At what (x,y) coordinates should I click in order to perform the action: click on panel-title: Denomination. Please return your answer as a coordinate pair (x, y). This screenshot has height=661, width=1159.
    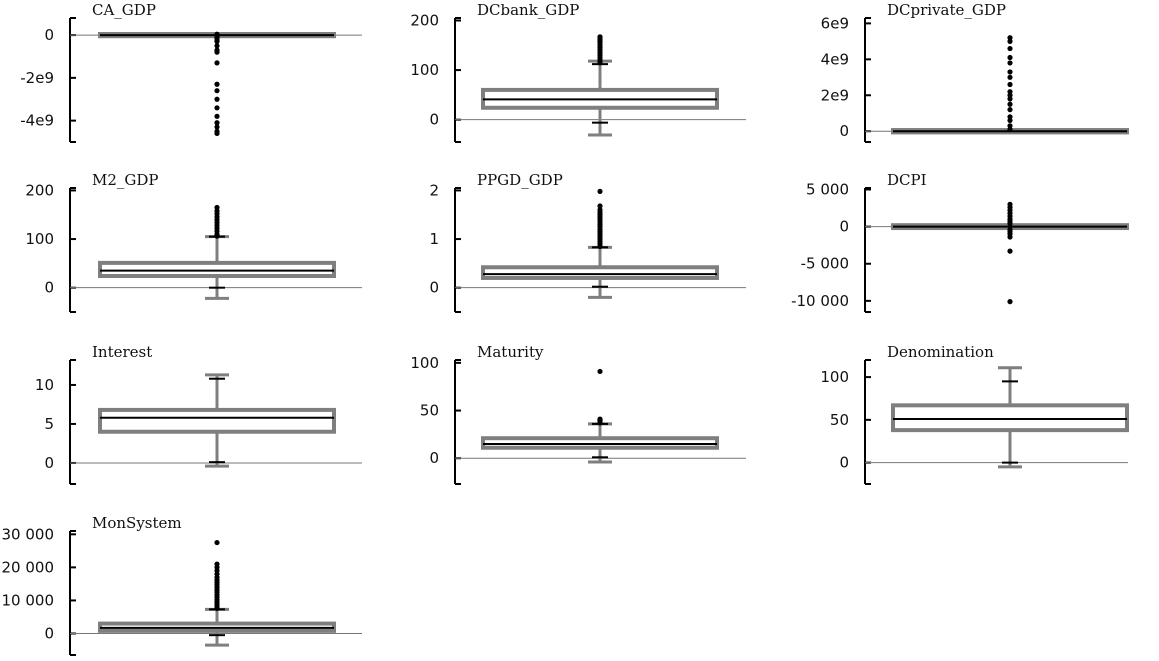
    Looking at the image, I should click on (940, 352).